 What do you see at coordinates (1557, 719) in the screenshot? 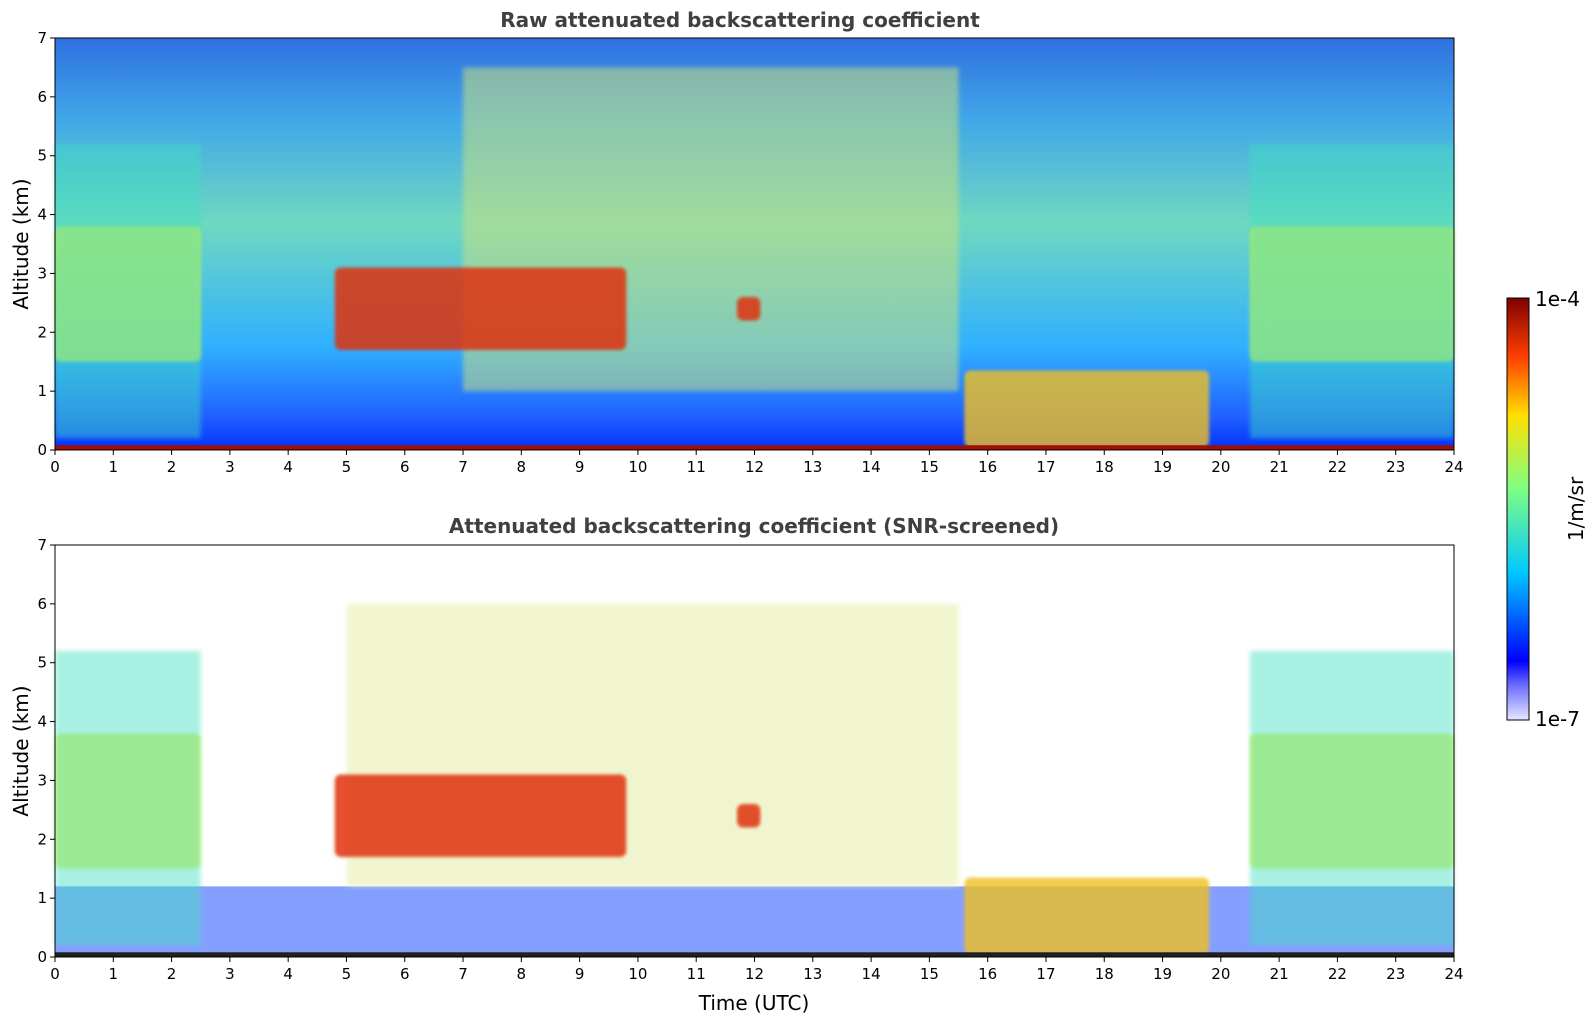
I see `colorbar-min-label: 1e-7` at bounding box center [1557, 719].